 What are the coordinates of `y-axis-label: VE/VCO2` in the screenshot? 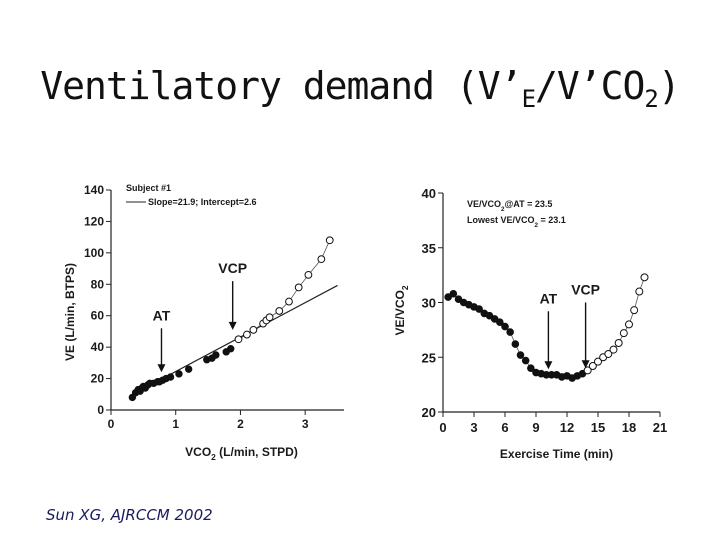 It's located at (401, 310).